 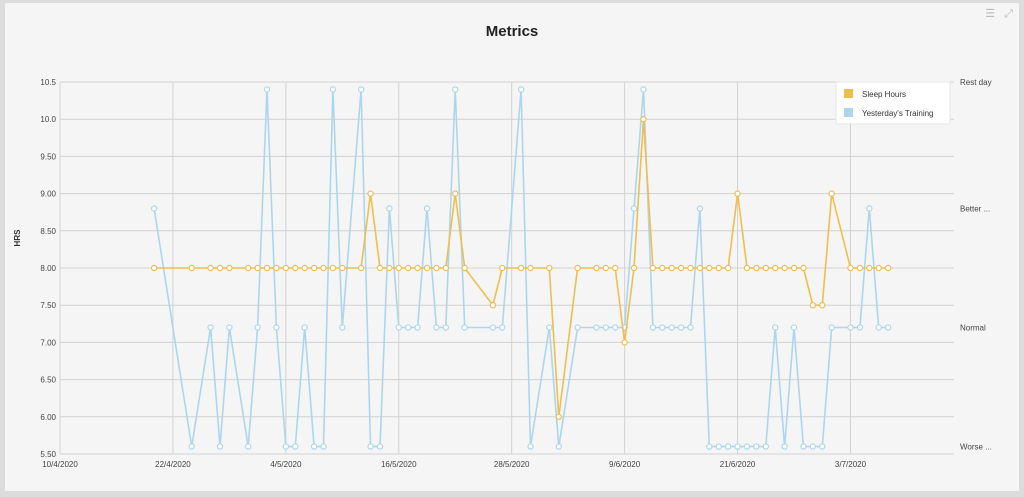 I want to click on legend-swatch, so click(x=848, y=112).